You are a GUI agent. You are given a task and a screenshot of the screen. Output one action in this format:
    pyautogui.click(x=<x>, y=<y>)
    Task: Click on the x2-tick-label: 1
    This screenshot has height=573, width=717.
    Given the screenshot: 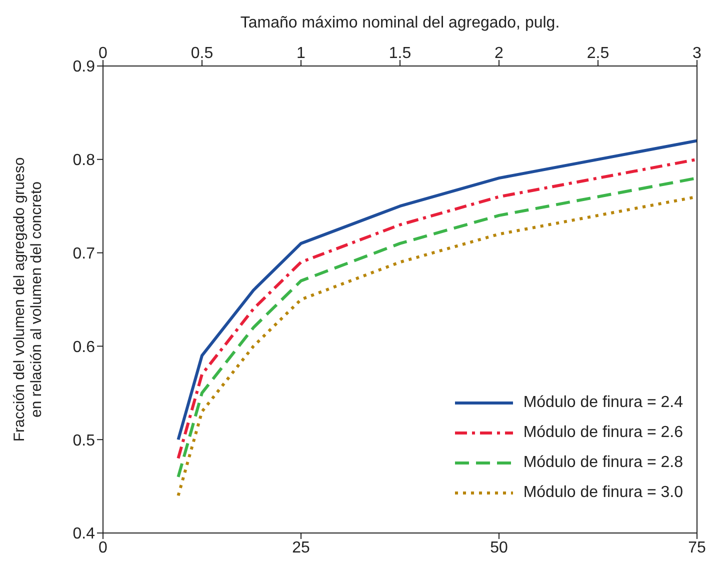 What is the action you would take?
    pyautogui.click(x=301, y=53)
    